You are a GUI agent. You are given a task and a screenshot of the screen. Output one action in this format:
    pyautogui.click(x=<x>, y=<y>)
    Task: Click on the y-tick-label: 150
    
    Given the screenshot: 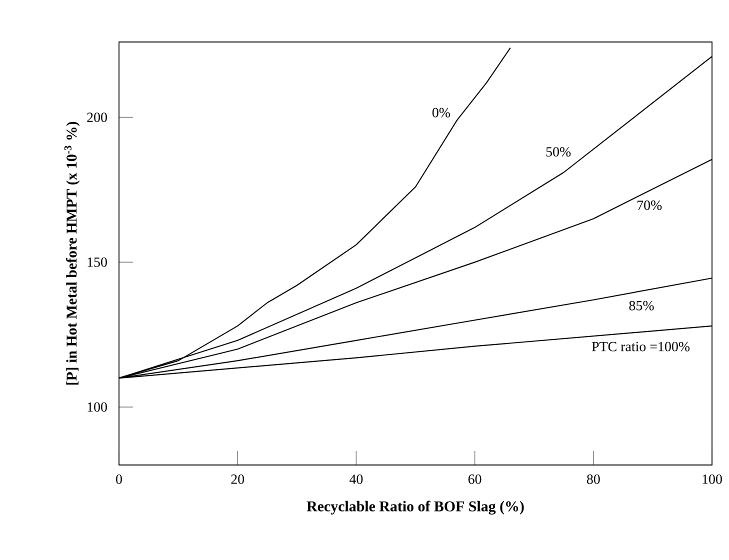 What is the action you would take?
    pyautogui.click(x=97, y=262)
    